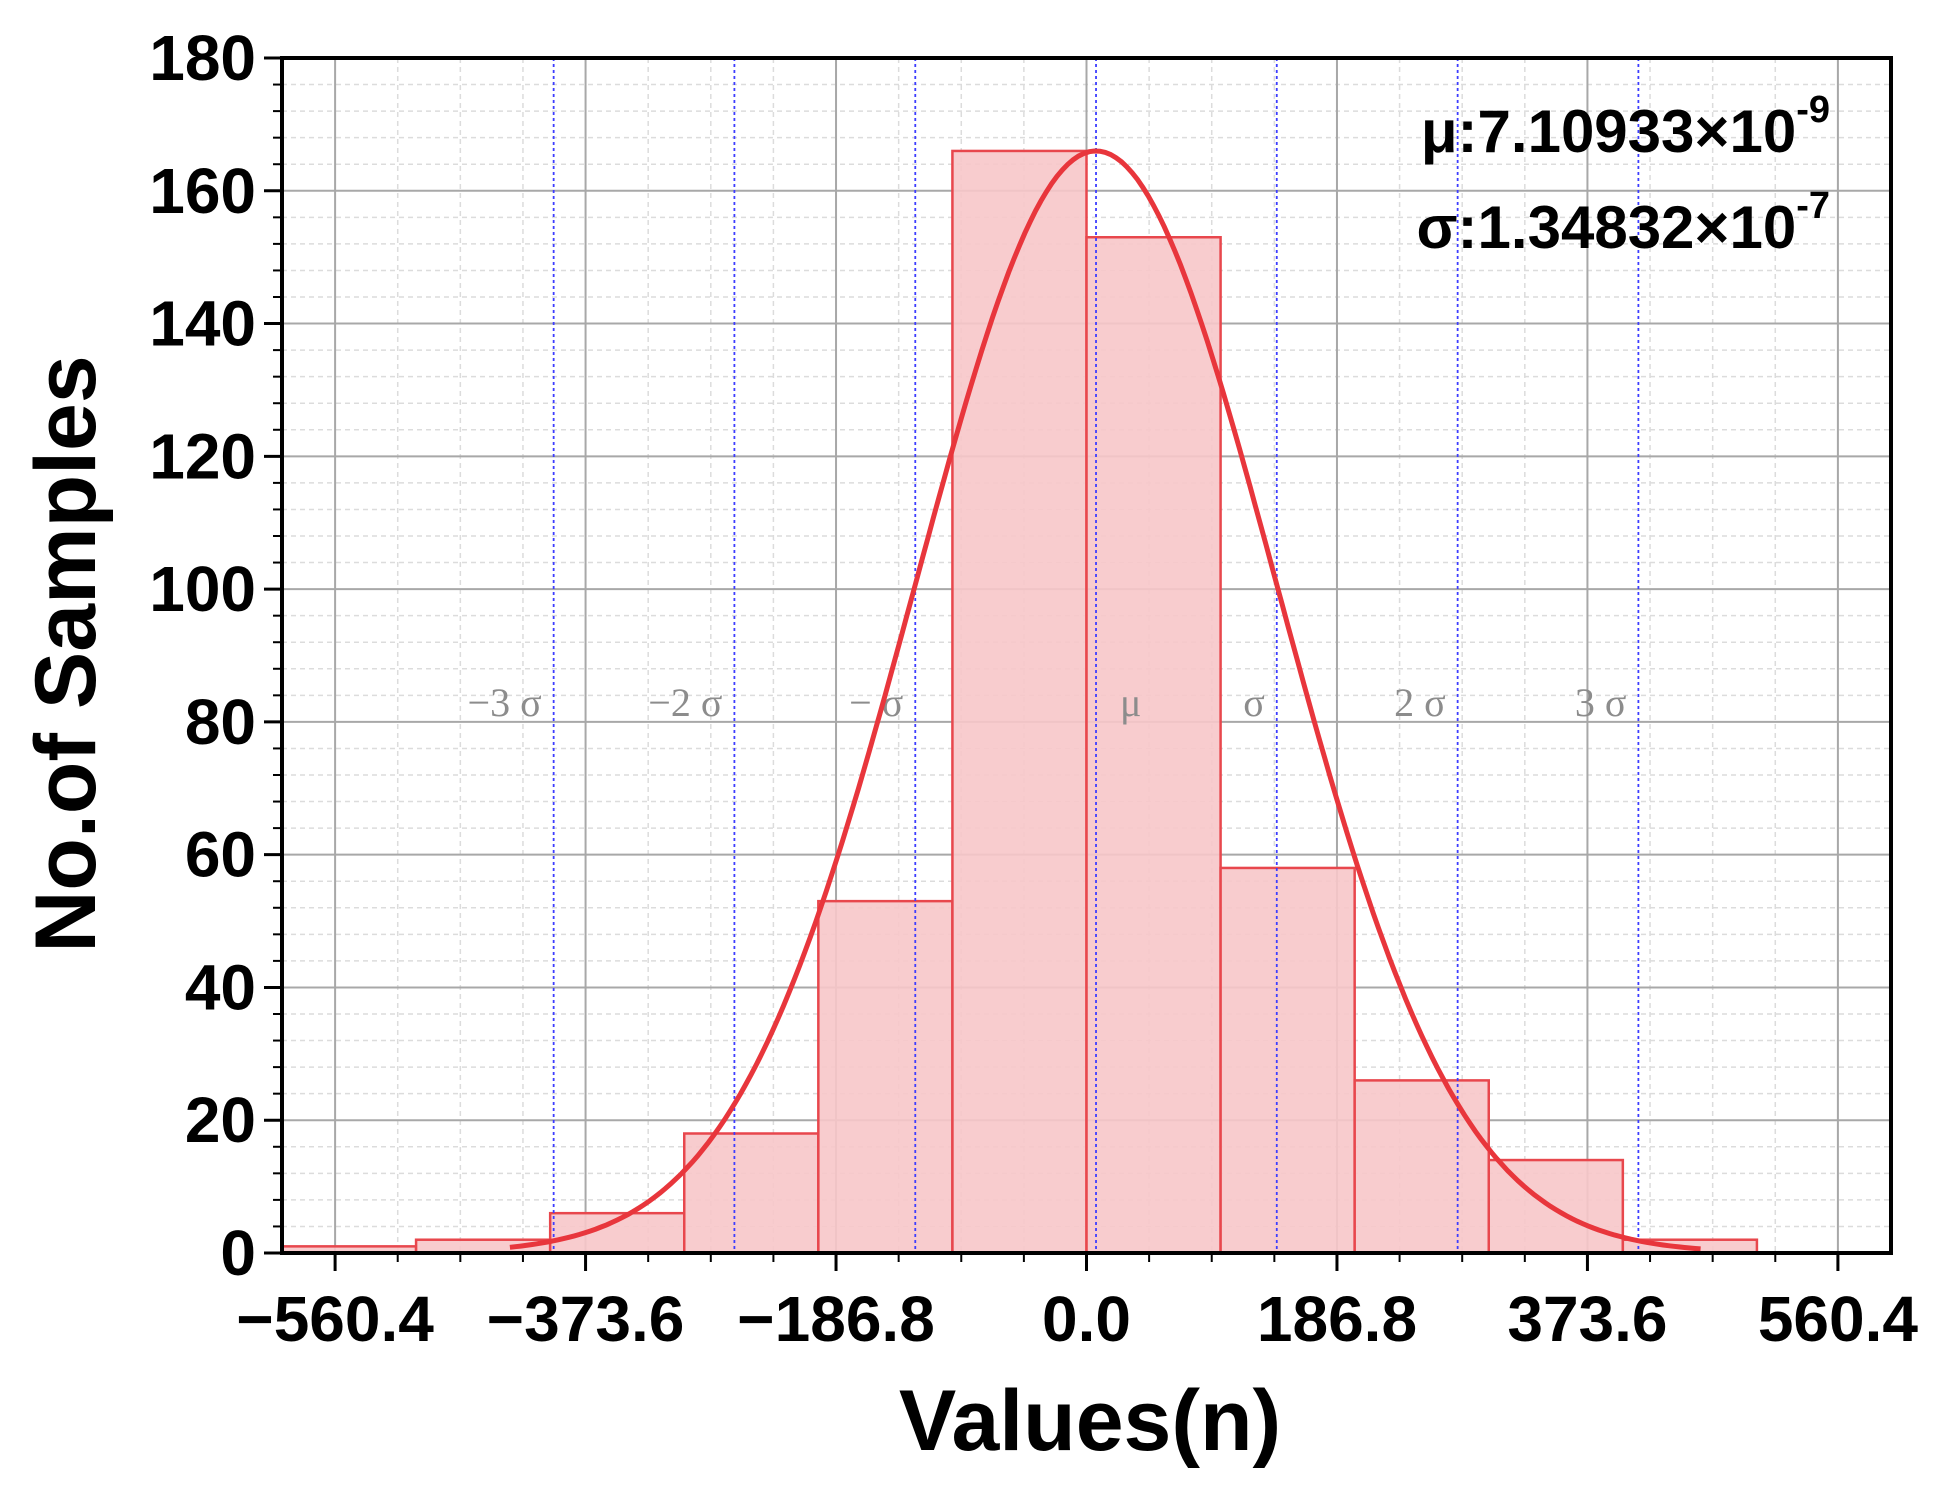  What do you see at coordinates (220, 987) in the screenshot?
I see `y-tick-label: 40` at bounding box center [220, 987].